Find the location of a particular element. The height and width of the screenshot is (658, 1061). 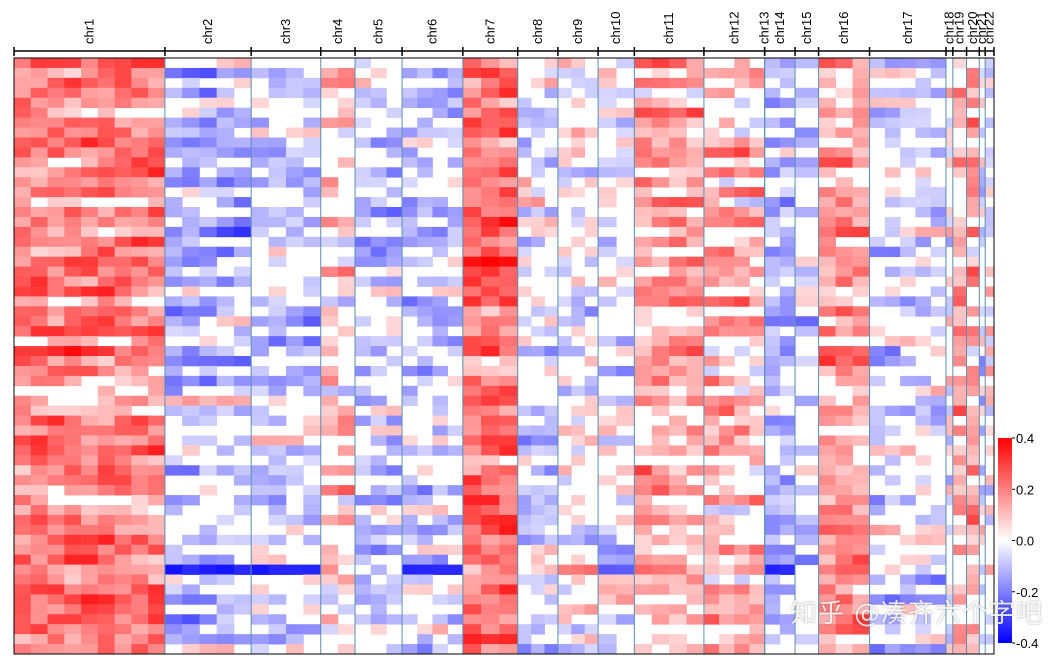

chromosome-label: chr4 is located at coordinates (337, 31).